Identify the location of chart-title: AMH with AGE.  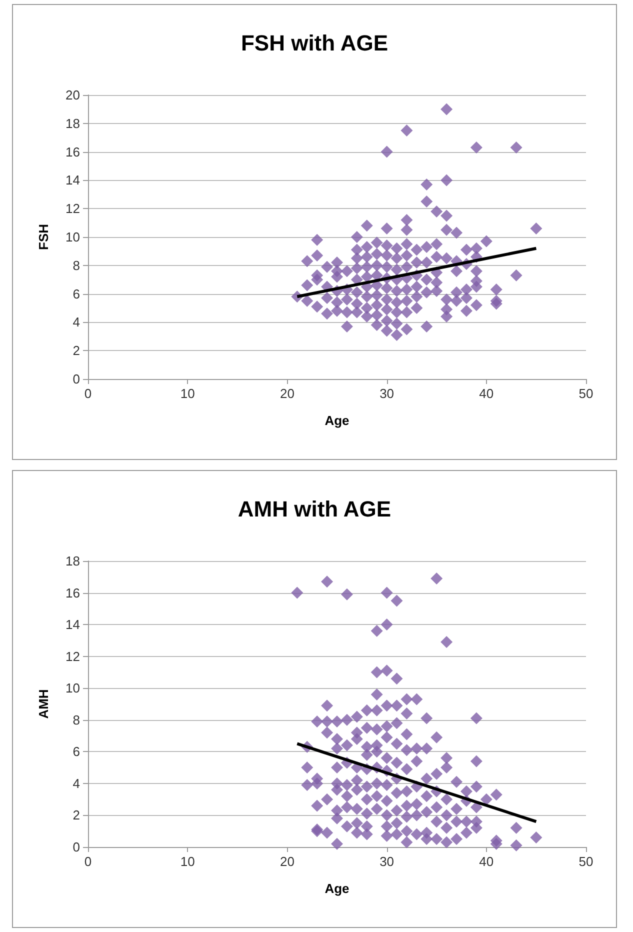
(315, 509).